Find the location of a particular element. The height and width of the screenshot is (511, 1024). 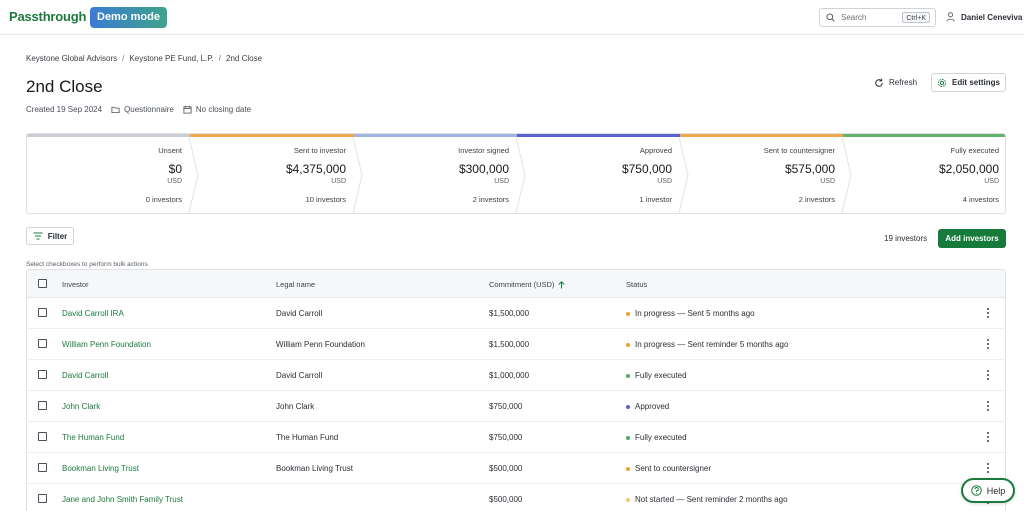

status-text: In progress — Sent reminder 5 months ago is located at coordinates (712, 344).